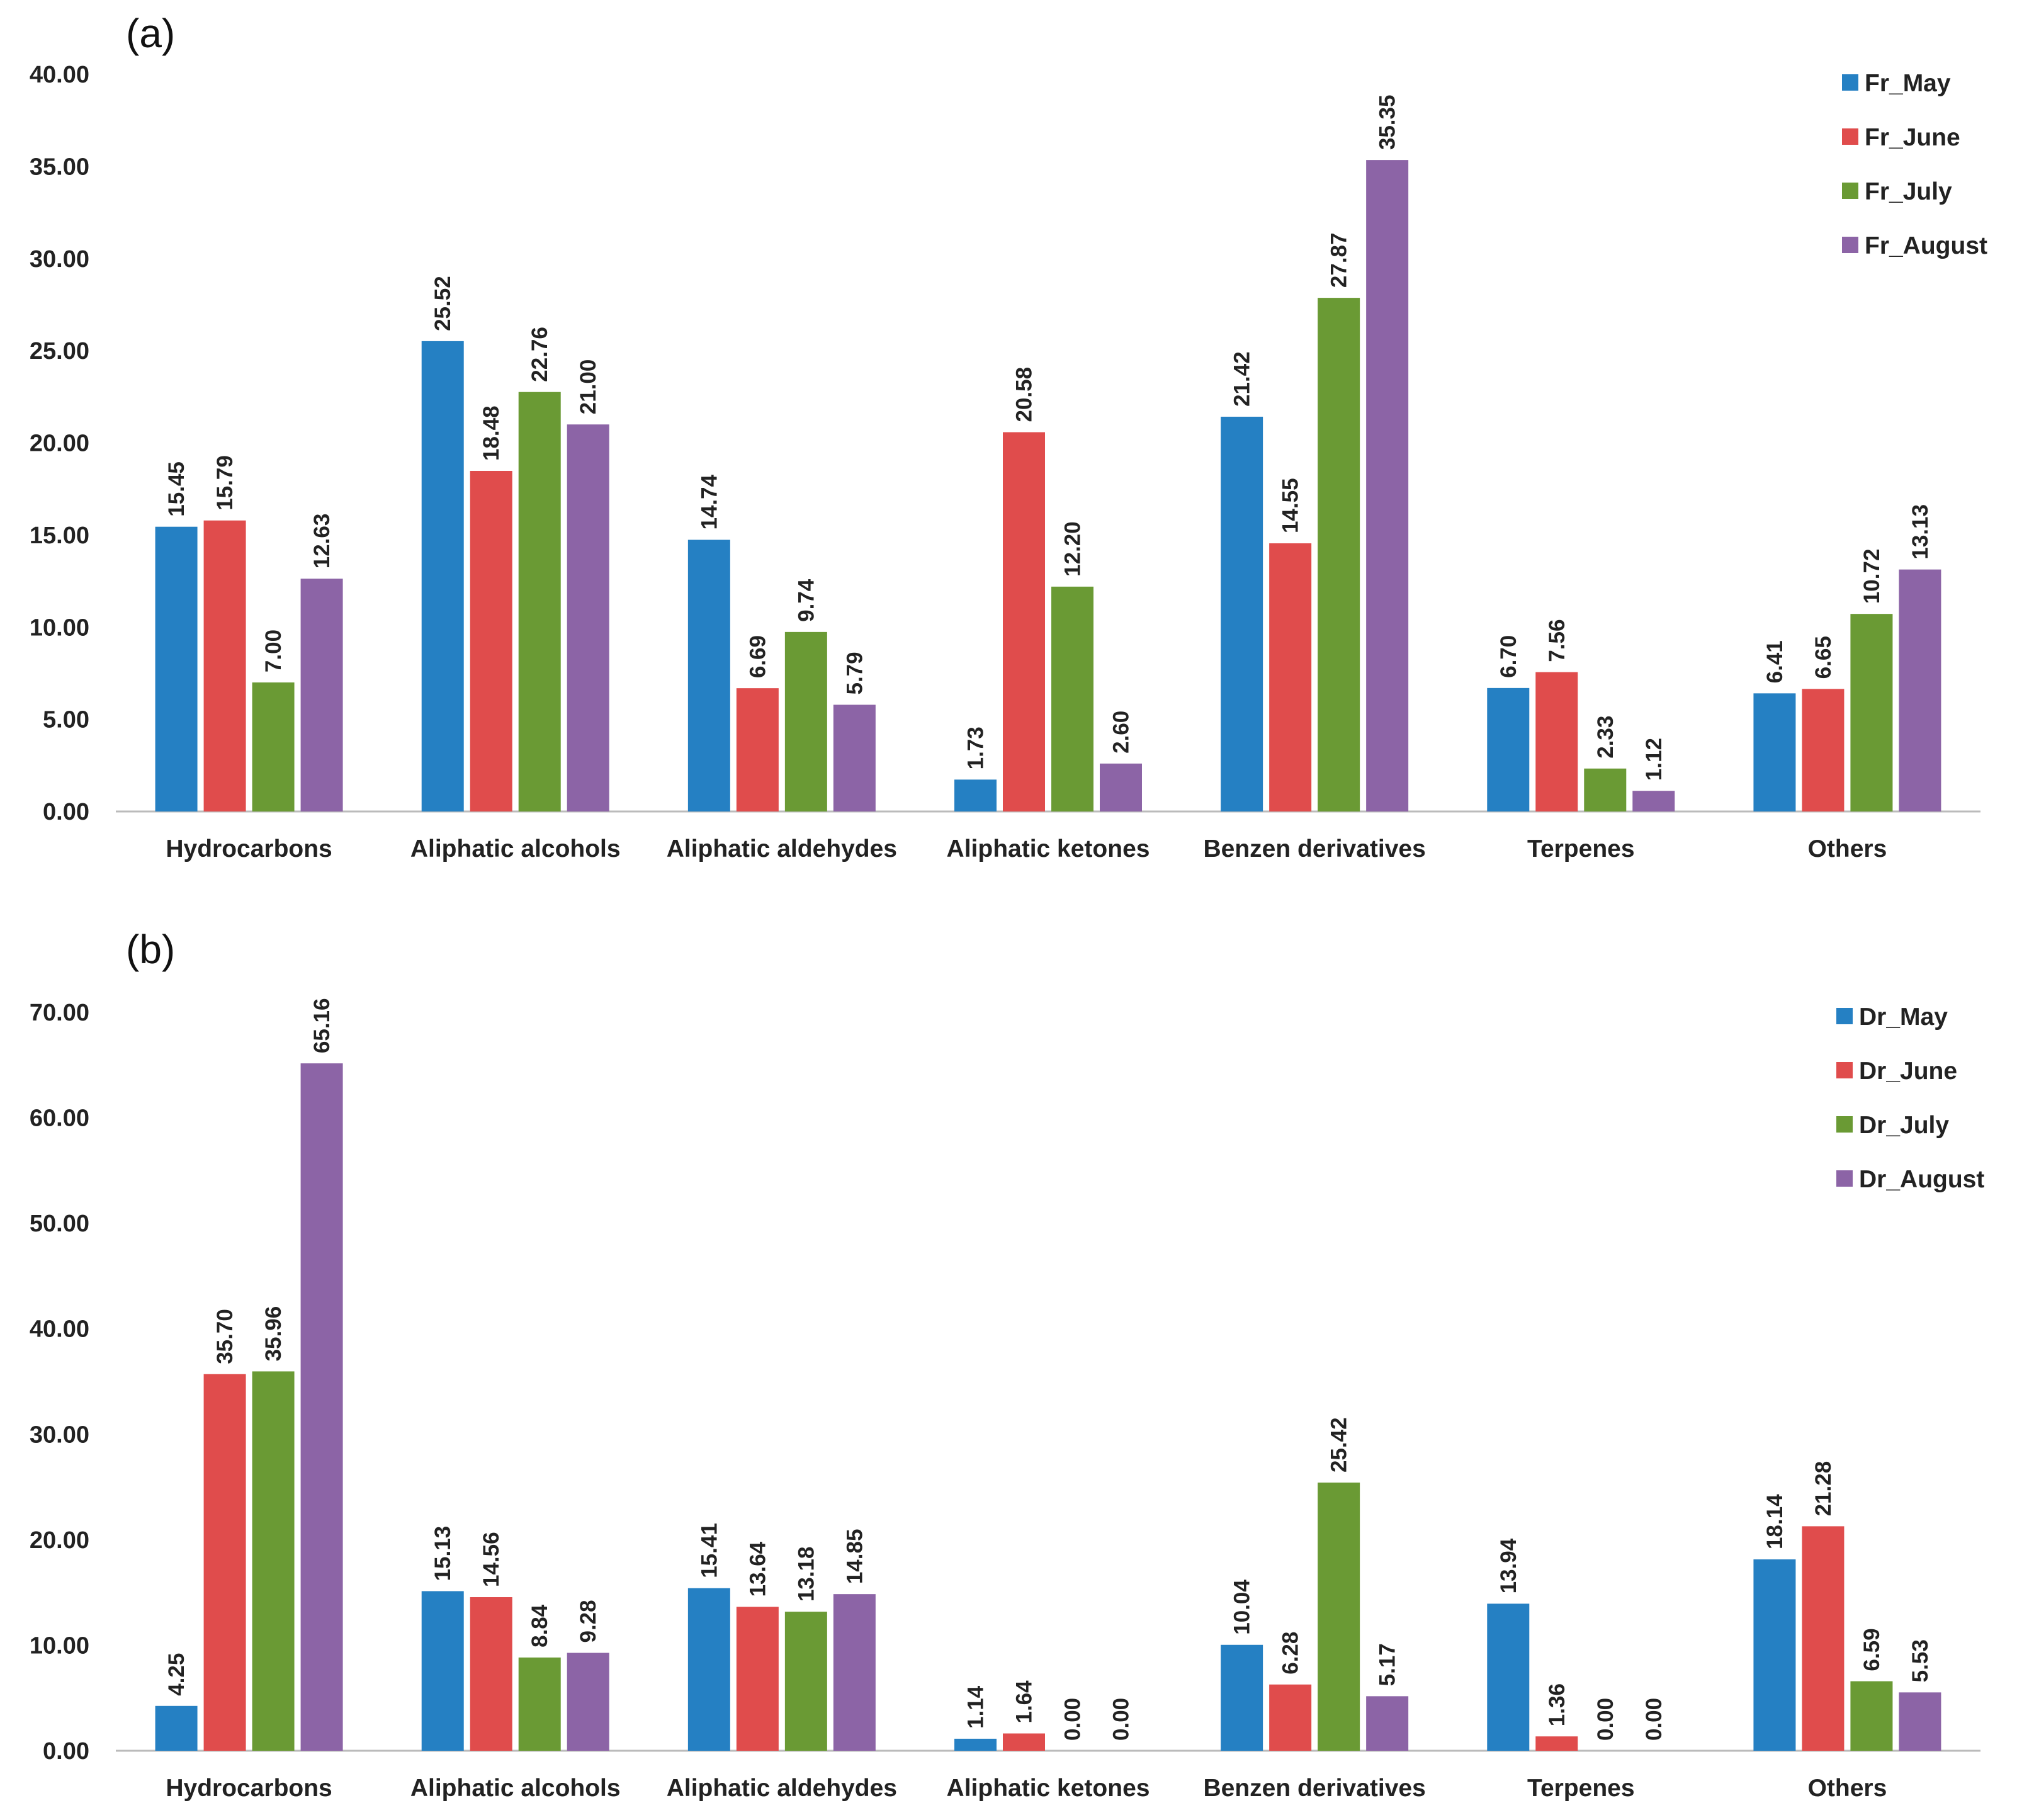 The height and width of the screenshot is (1820, 2017). I want to click on data-label: 35.96, so click(273, 1334).